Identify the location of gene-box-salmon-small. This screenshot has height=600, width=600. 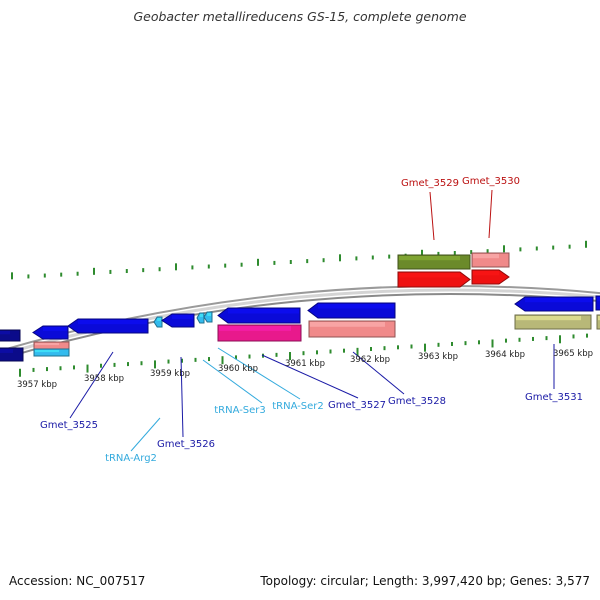
(51, 345).